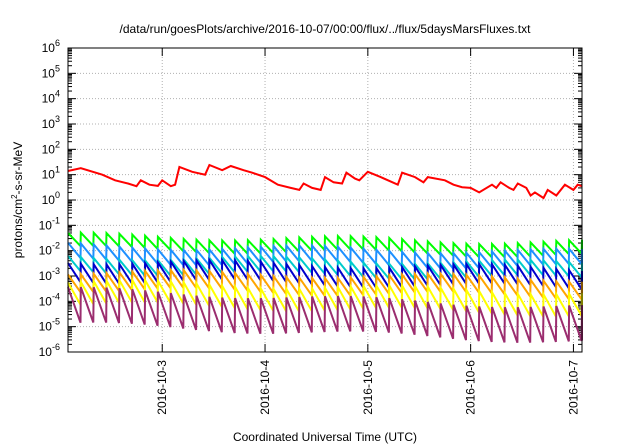  Describe the element at coordinates (265, 387) in the screenshot. I see `x-tick-label: 2016-10-4` at that location.